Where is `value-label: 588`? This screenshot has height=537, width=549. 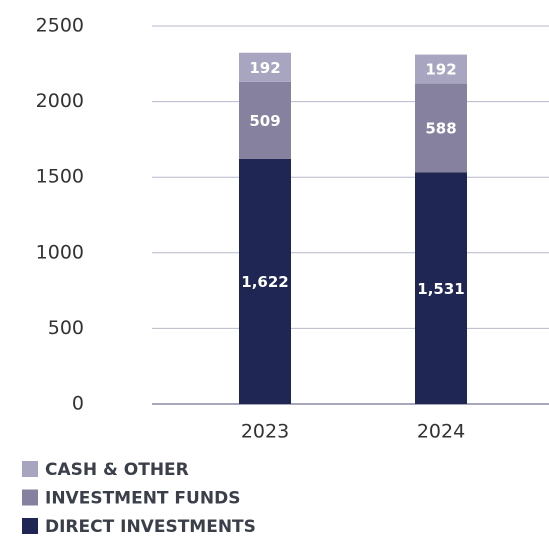
value-label: 588 is located at coordinates (440, 129).